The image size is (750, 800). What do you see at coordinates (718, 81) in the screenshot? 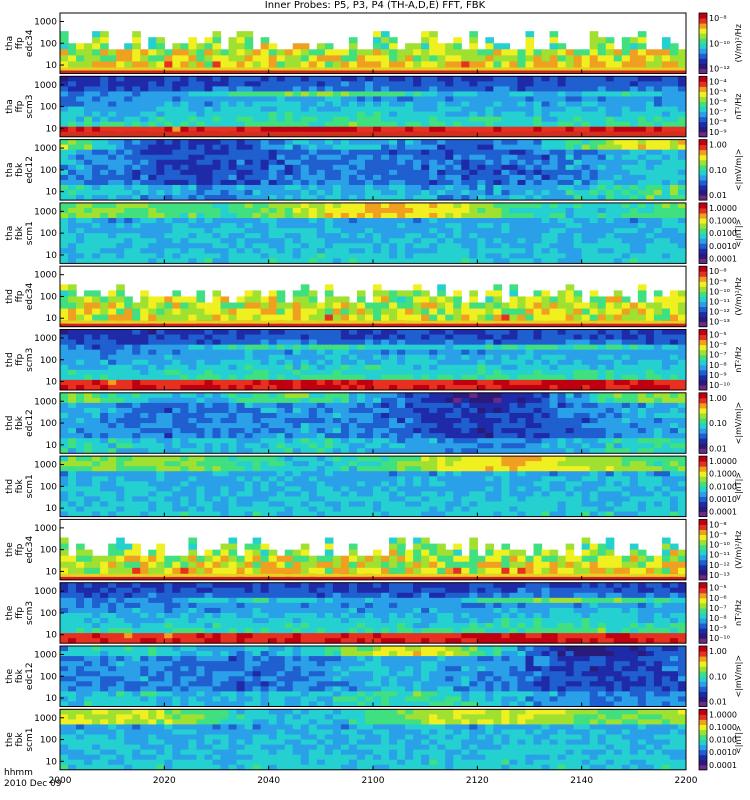
I see `colorbar-tick-label: 10⁻⁴` at bounding box center [718, 81].